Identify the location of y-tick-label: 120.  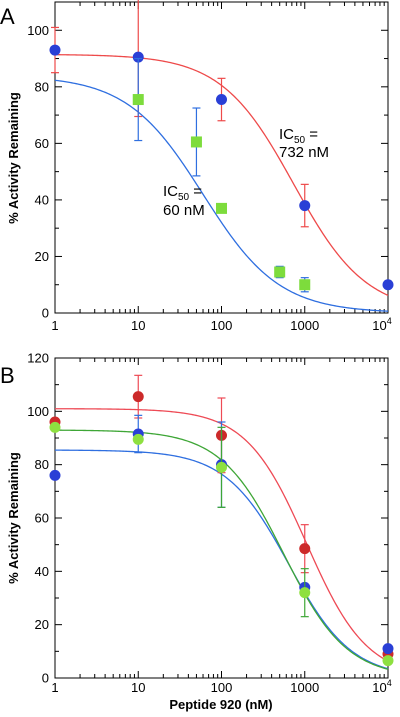
(38, 358).